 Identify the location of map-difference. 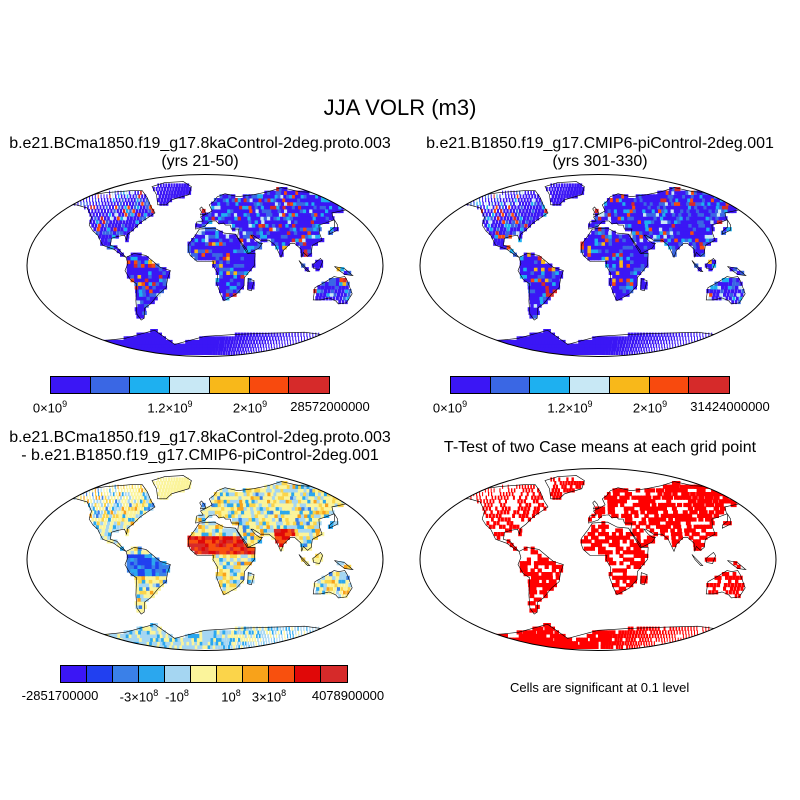
(205, 559).